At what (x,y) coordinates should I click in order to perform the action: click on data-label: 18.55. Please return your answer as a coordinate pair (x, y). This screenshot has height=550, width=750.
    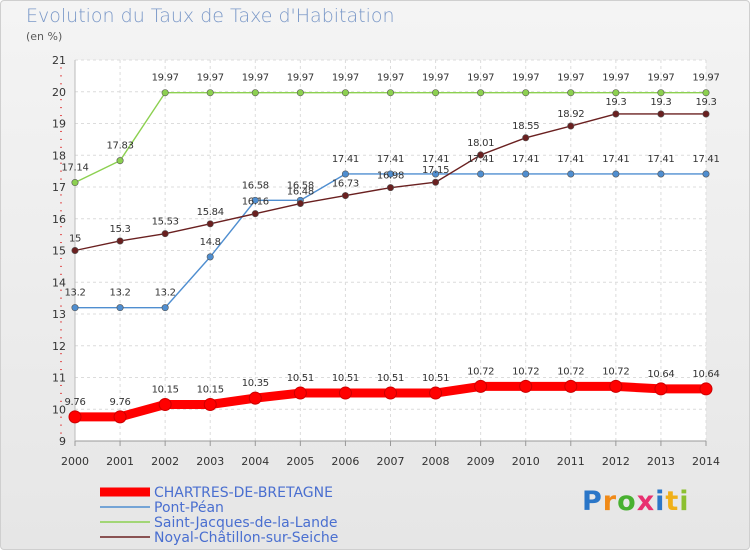
    Looking at the image, I should click on (525, 126).